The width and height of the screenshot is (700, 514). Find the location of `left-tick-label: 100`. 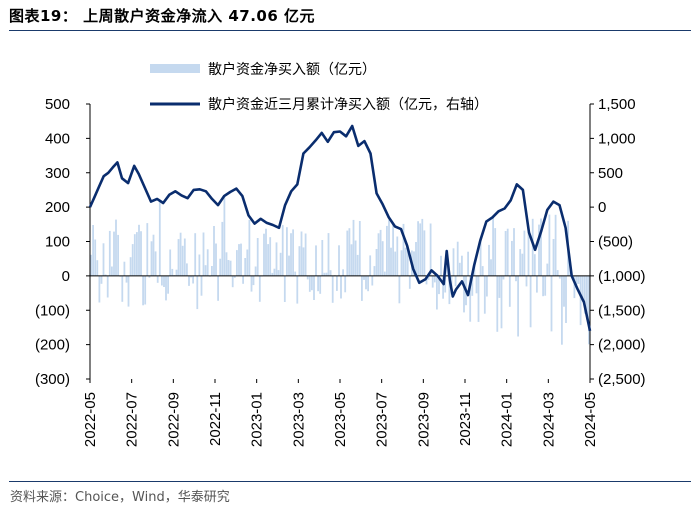

left-tick-label: 100 is located at coordinates (57, 242).